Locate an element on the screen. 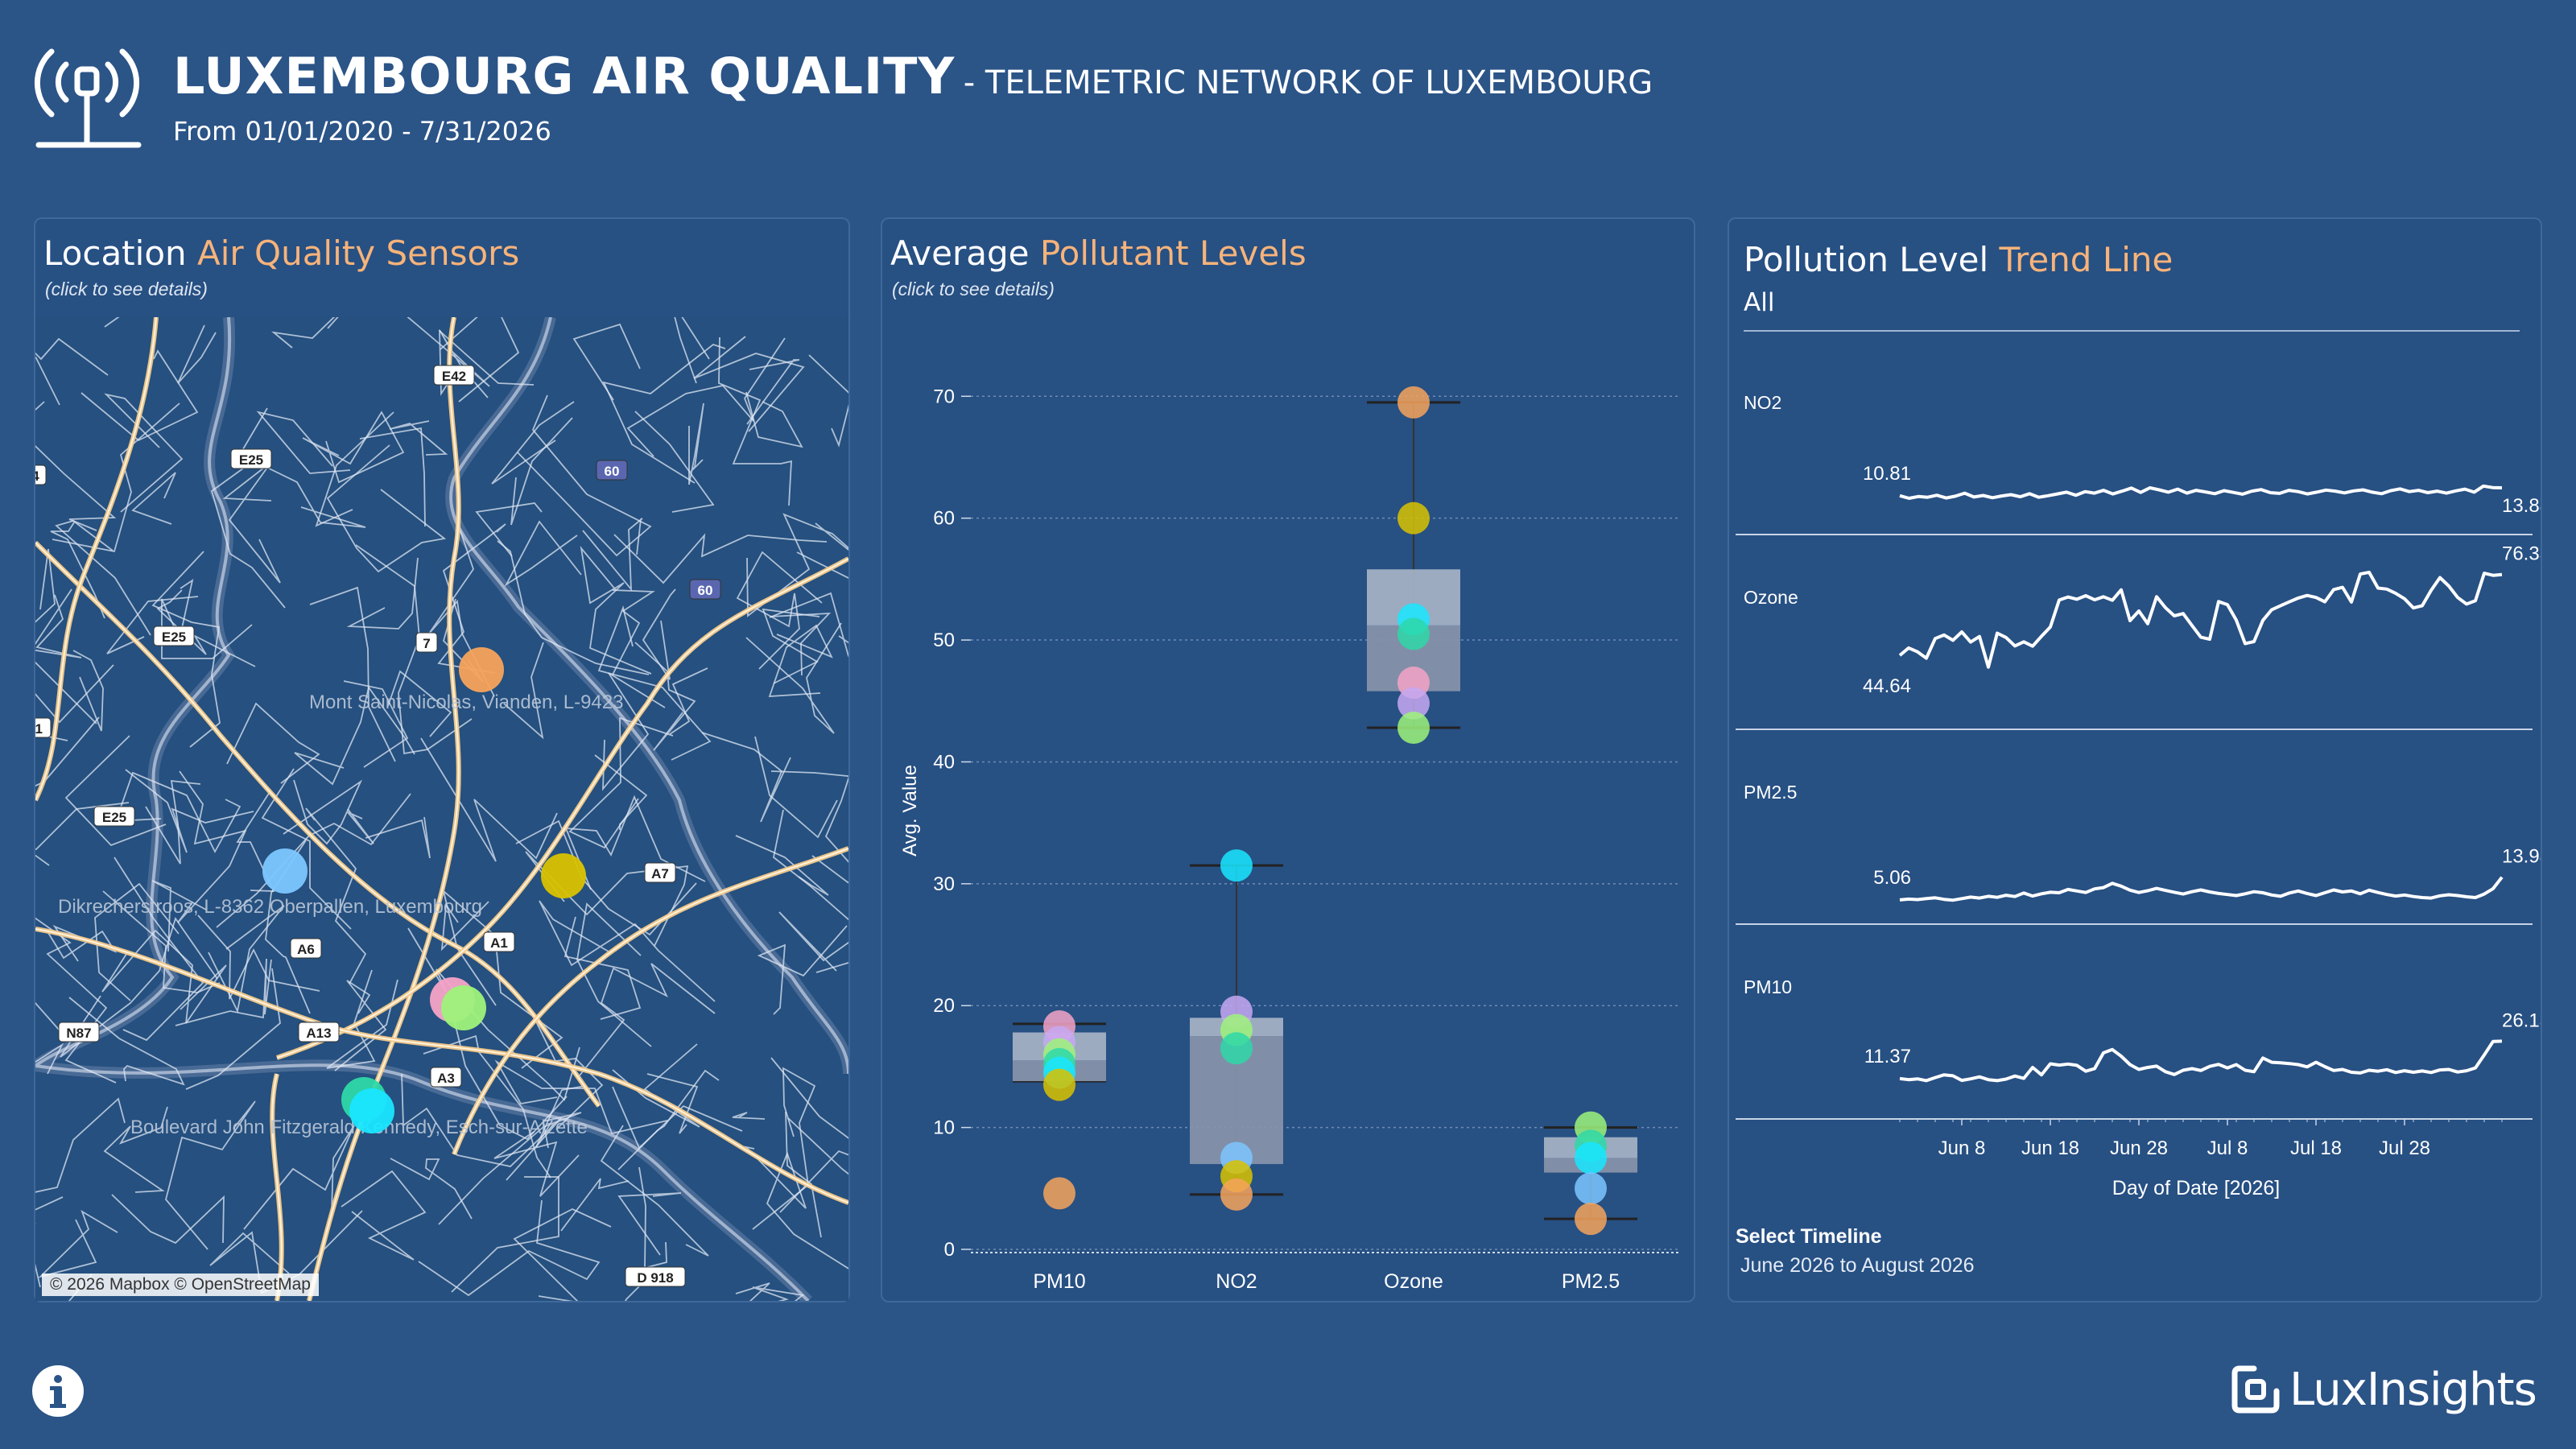  map-panel-title: Location Air Quality Sensors is located at coordinates (281, 253).